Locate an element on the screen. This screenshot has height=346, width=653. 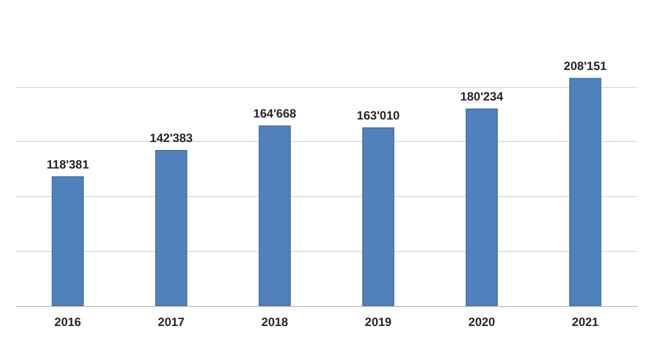
x-tick-label: 2016 is located at coordinates (68, 322).